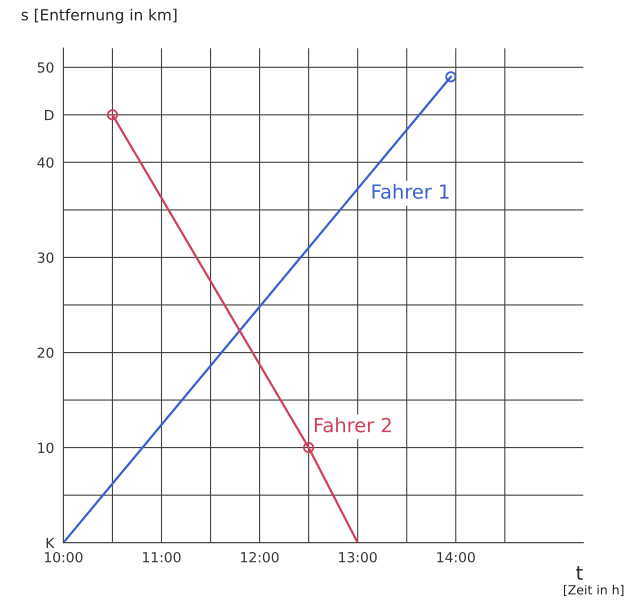 The height and width of the screenshot is (603, 634). I want to click on y-tick-label: 30, so click(46, 257).